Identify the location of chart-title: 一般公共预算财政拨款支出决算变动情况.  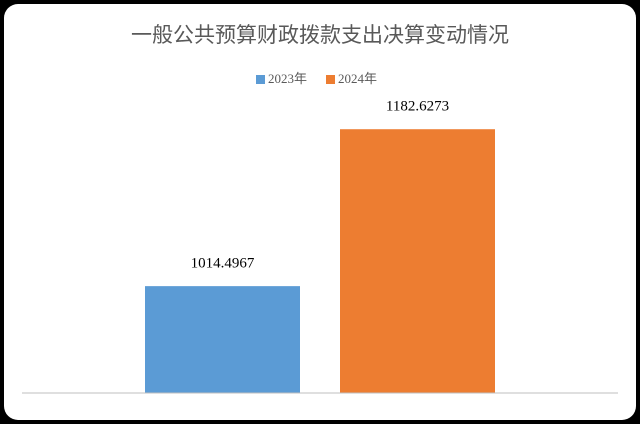
(320, 35).